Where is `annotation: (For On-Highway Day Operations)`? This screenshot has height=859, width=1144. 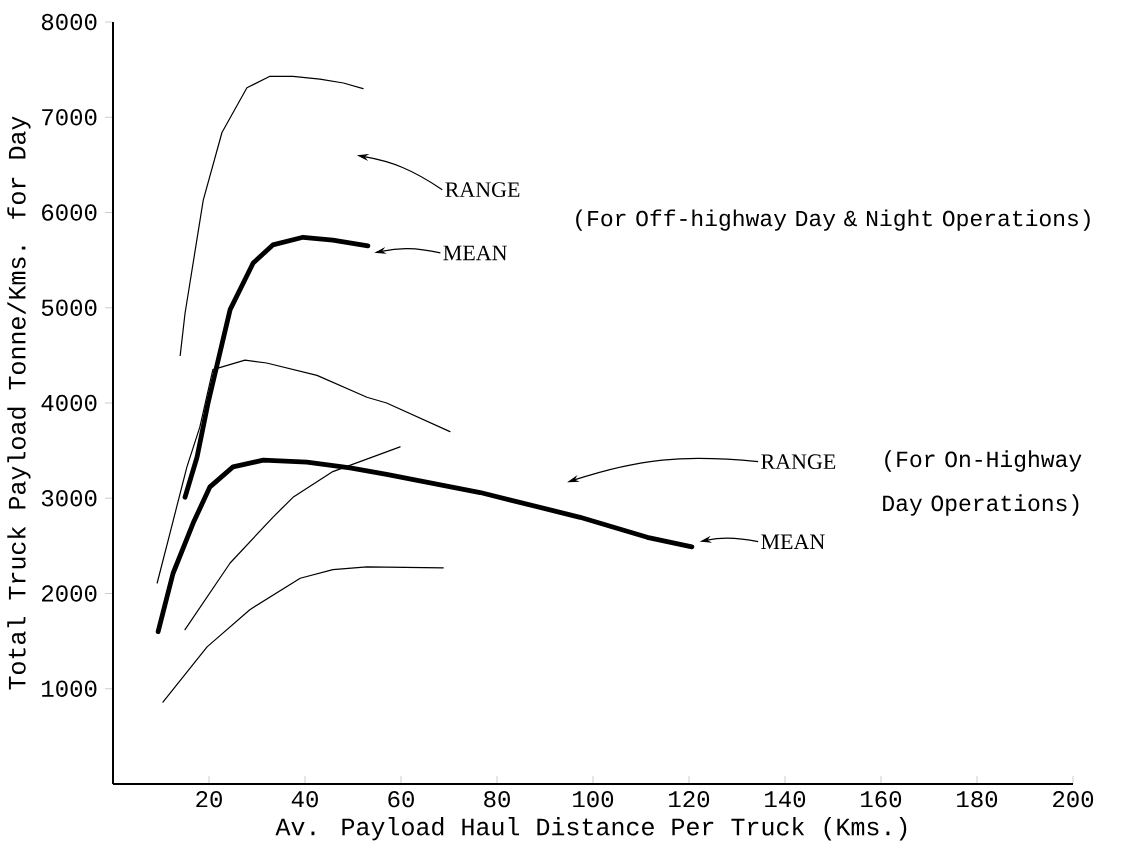
annotation: (For On-Highway Day Operations) is located at coordinates (982, 483).